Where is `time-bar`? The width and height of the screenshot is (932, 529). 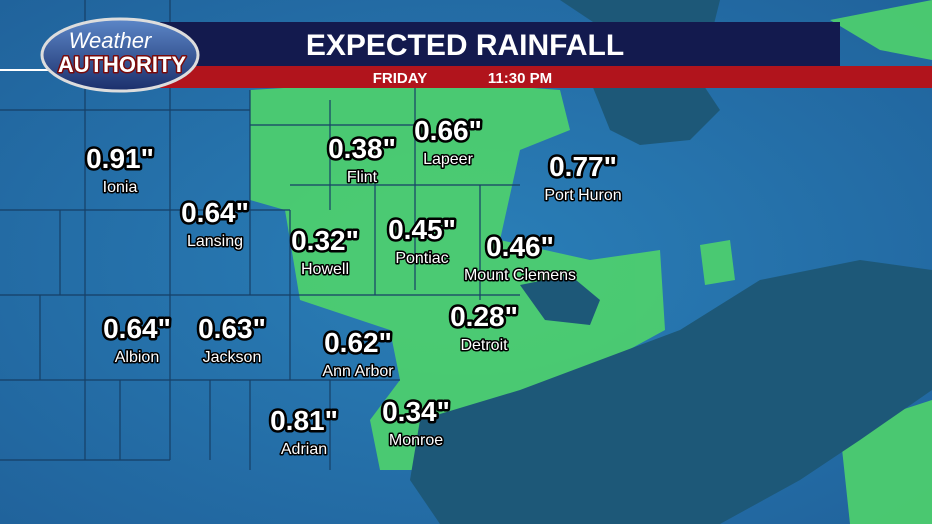 time-bar is located at coordinates (546, 77).